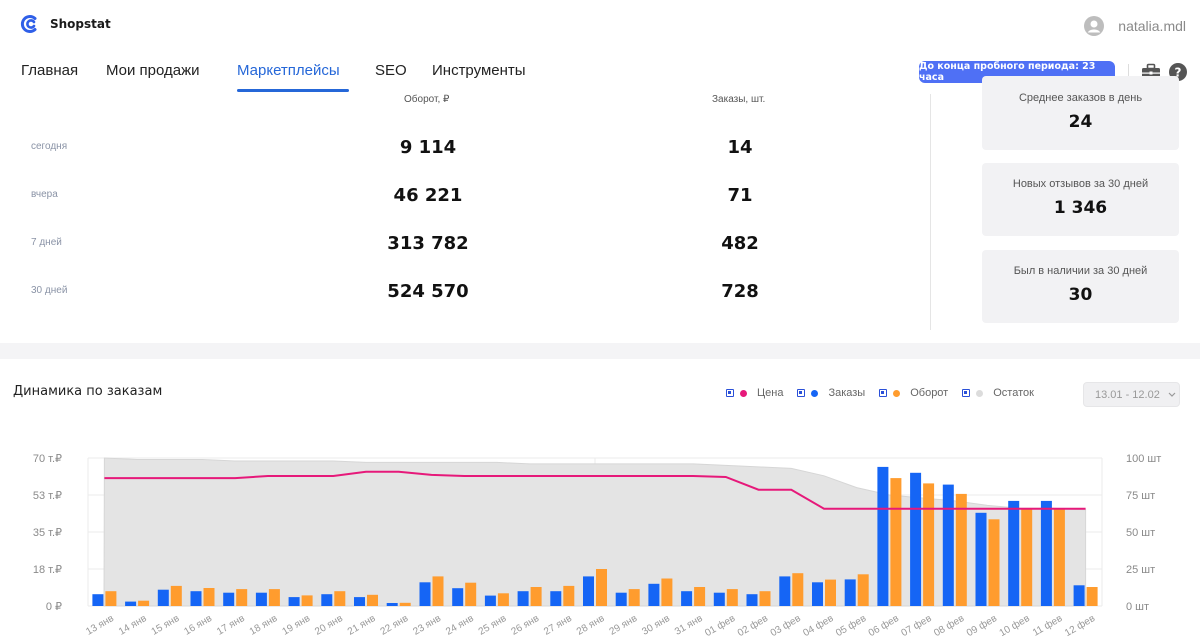  What do you see at coordinates (46, 242) in the screenshot?
I see `row-label: 7 дней` at bounding box center [46, 242].